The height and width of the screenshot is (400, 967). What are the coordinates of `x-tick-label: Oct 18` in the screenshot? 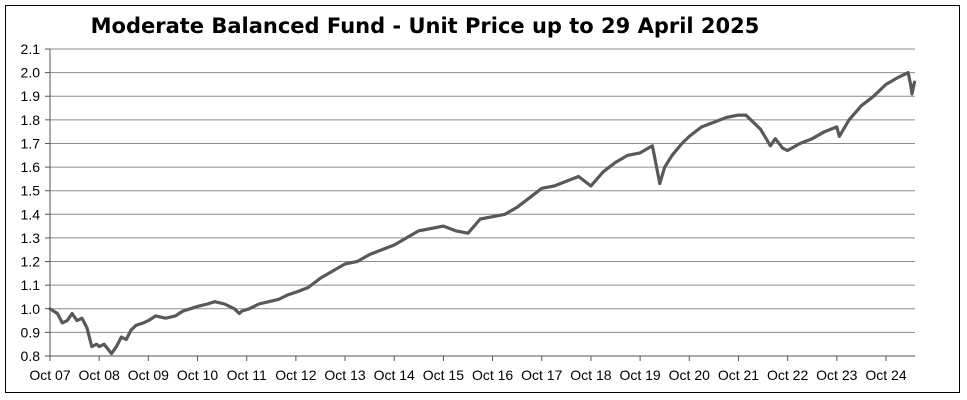 It's located at (590, 375).